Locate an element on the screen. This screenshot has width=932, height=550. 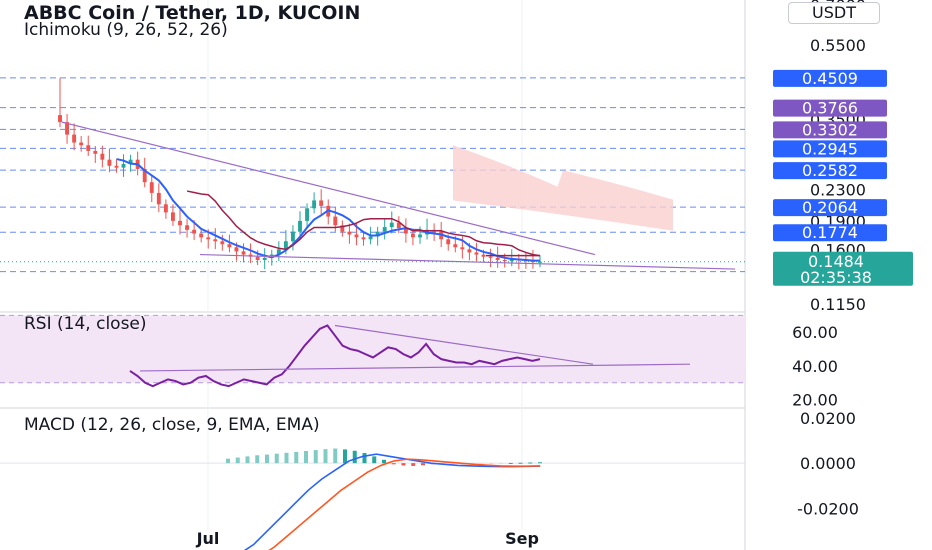
svg-text: 0.2945 is located at coordinates (830, 148).